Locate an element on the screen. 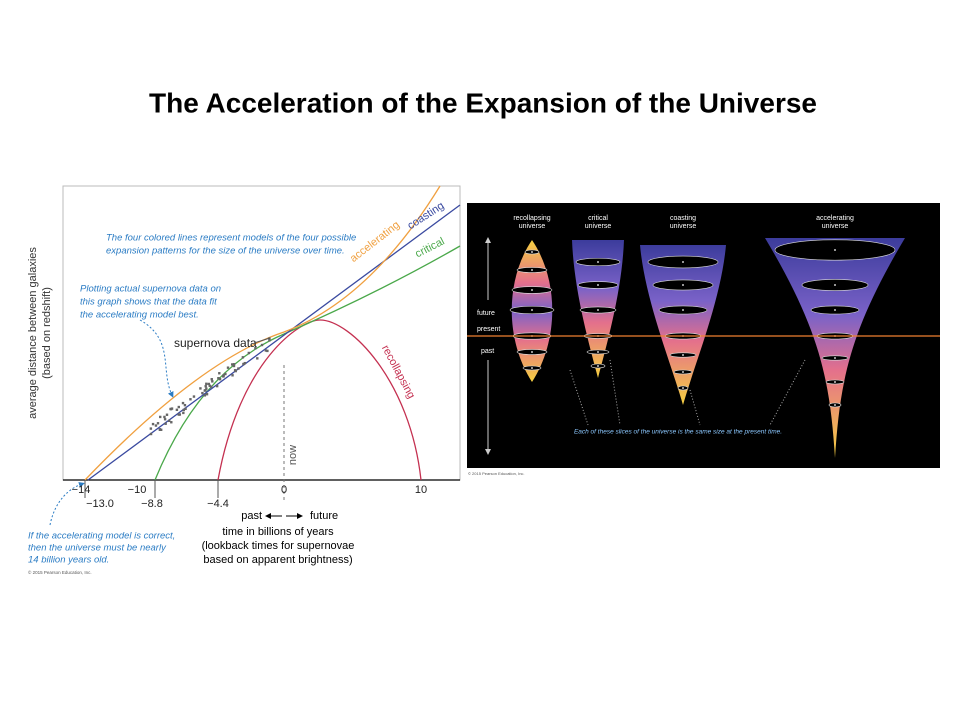  note-data: the accelerating model best. is located at coordinates (139, 315).